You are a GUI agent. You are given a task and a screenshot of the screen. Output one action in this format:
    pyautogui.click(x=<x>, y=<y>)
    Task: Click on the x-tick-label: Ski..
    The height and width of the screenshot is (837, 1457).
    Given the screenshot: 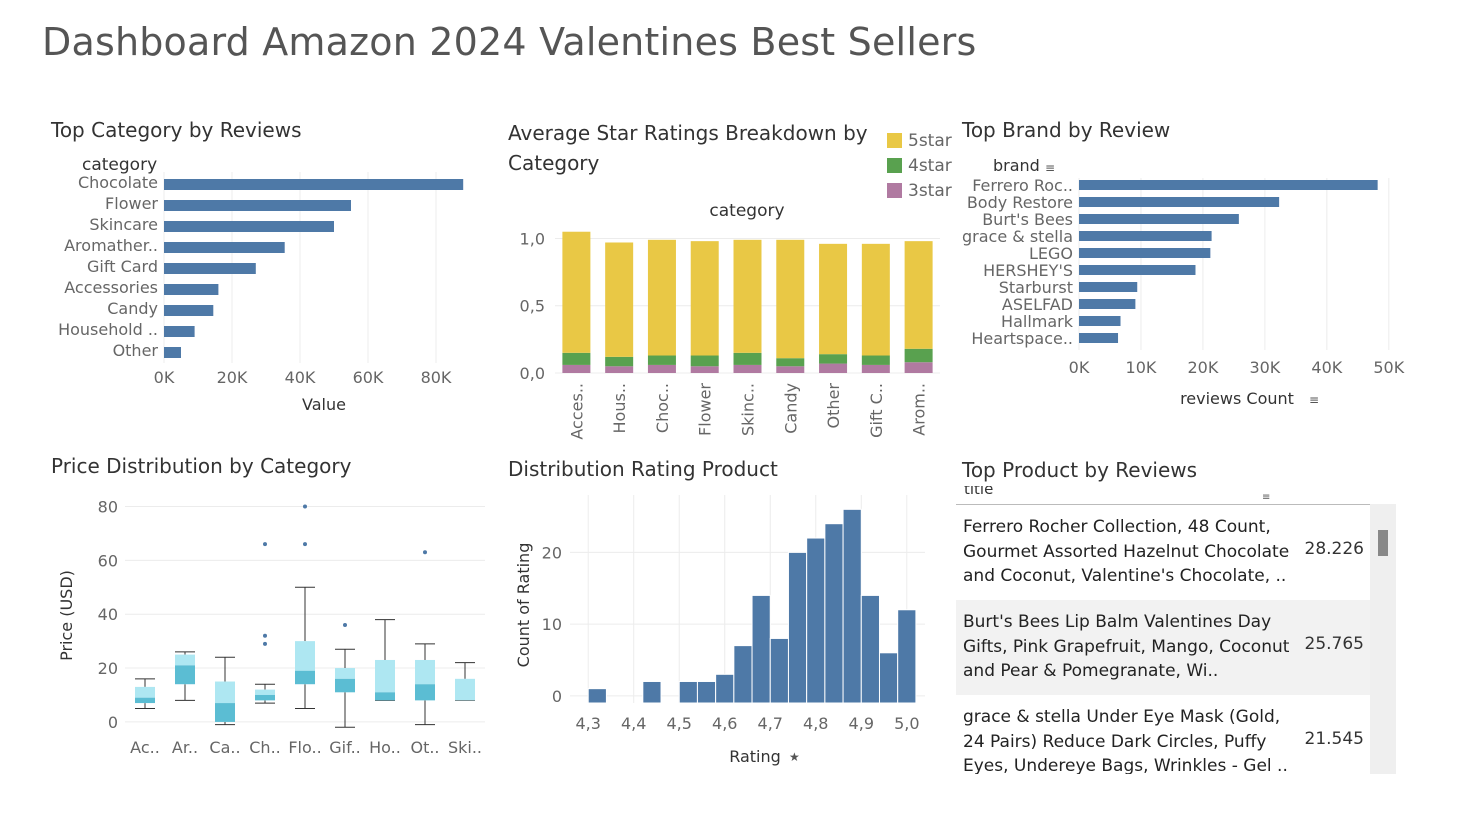 What is the action you would take?
    pyautogui.click(x=465, y=747)
    